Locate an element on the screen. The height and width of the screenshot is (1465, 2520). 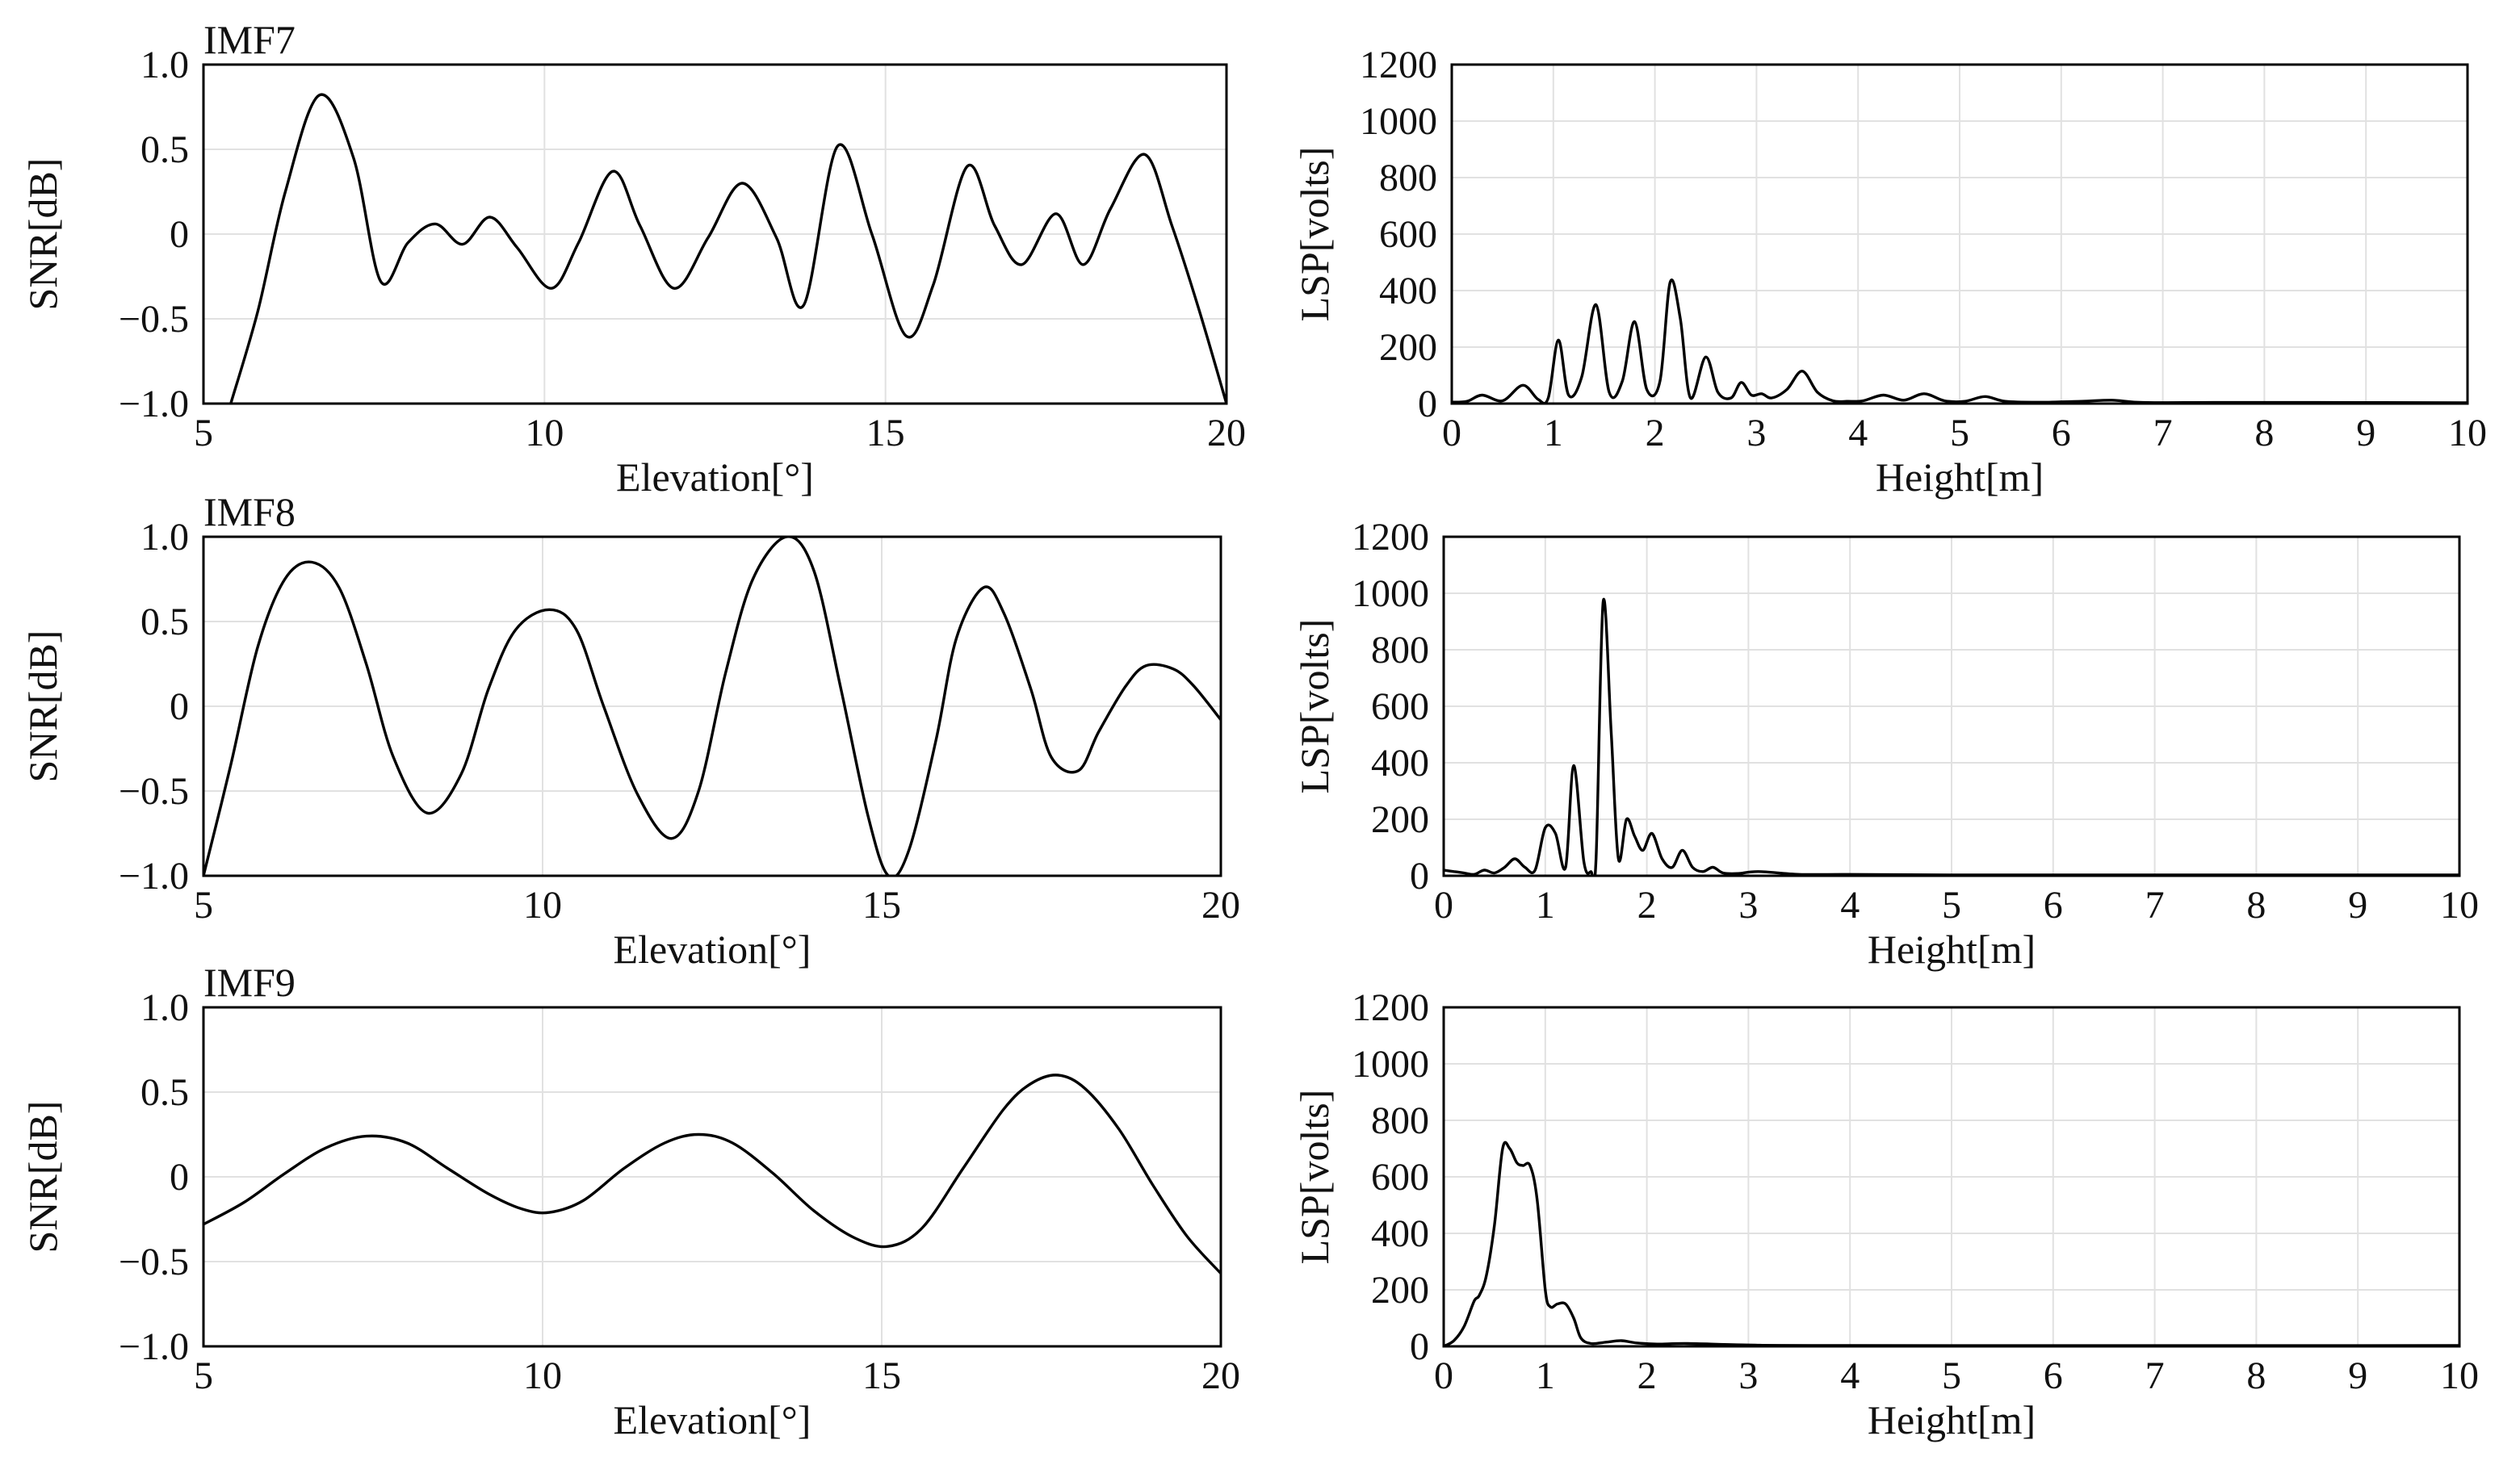
imf7-snr-ytick-label: −0.5 is located at coordinates (154, 319).